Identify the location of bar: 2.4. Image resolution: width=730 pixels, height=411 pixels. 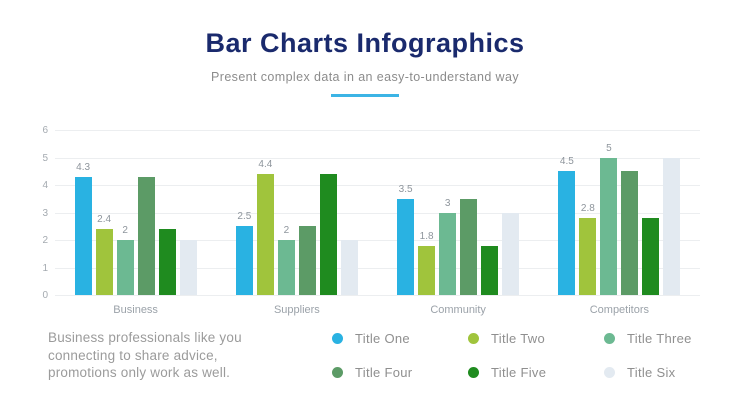
(104, 254).